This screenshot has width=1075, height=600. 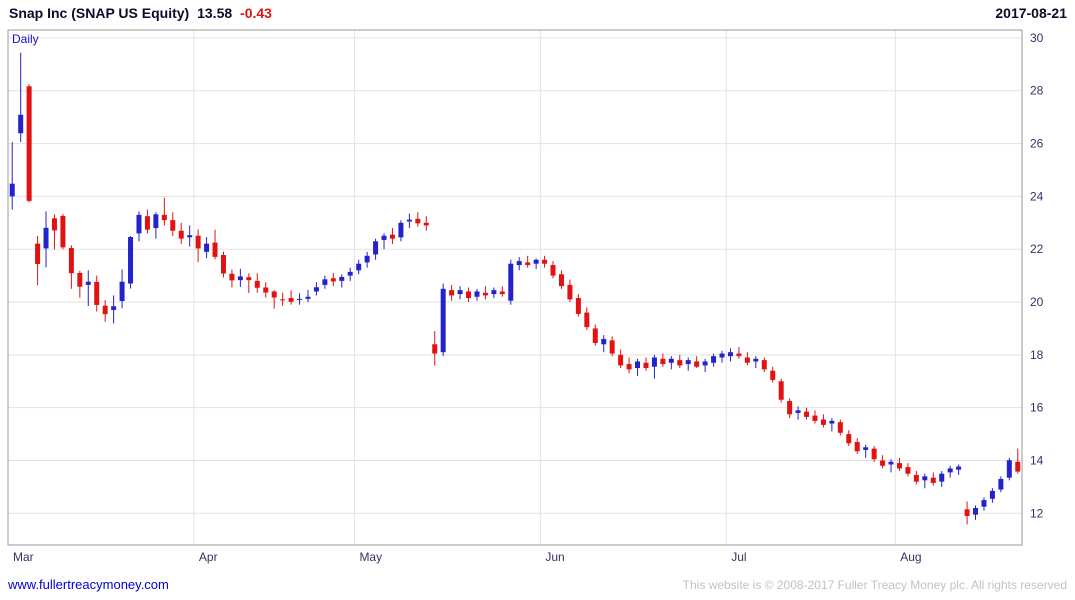 I want to click on y-axis-tick-label: 26, so click(x=1037, y=144).